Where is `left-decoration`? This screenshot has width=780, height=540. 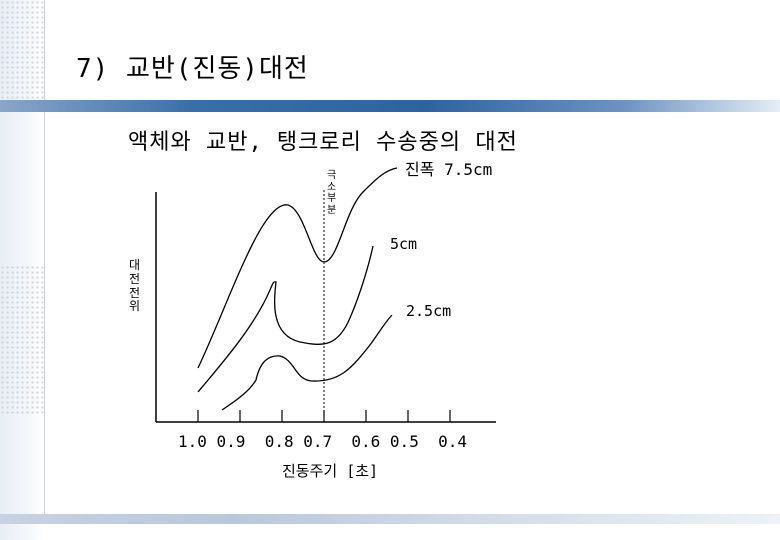 left-decoration is located at coordinates (22, 270).